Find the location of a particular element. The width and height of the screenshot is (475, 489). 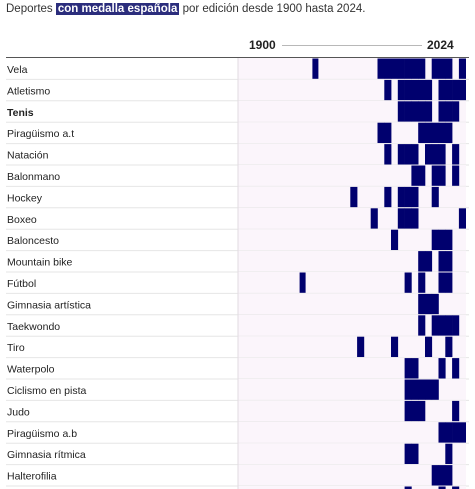

chart-top-rule is located at coordinates (237, 57).